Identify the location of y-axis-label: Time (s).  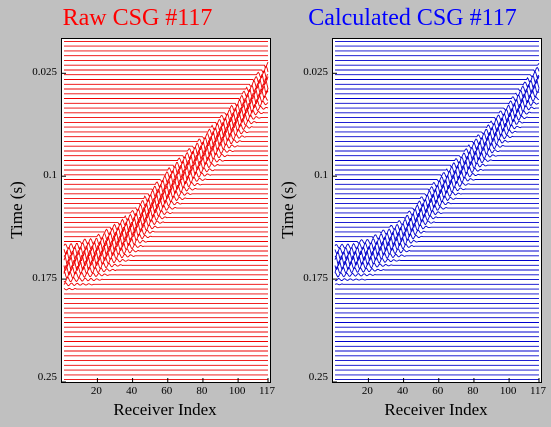
(287, 210).